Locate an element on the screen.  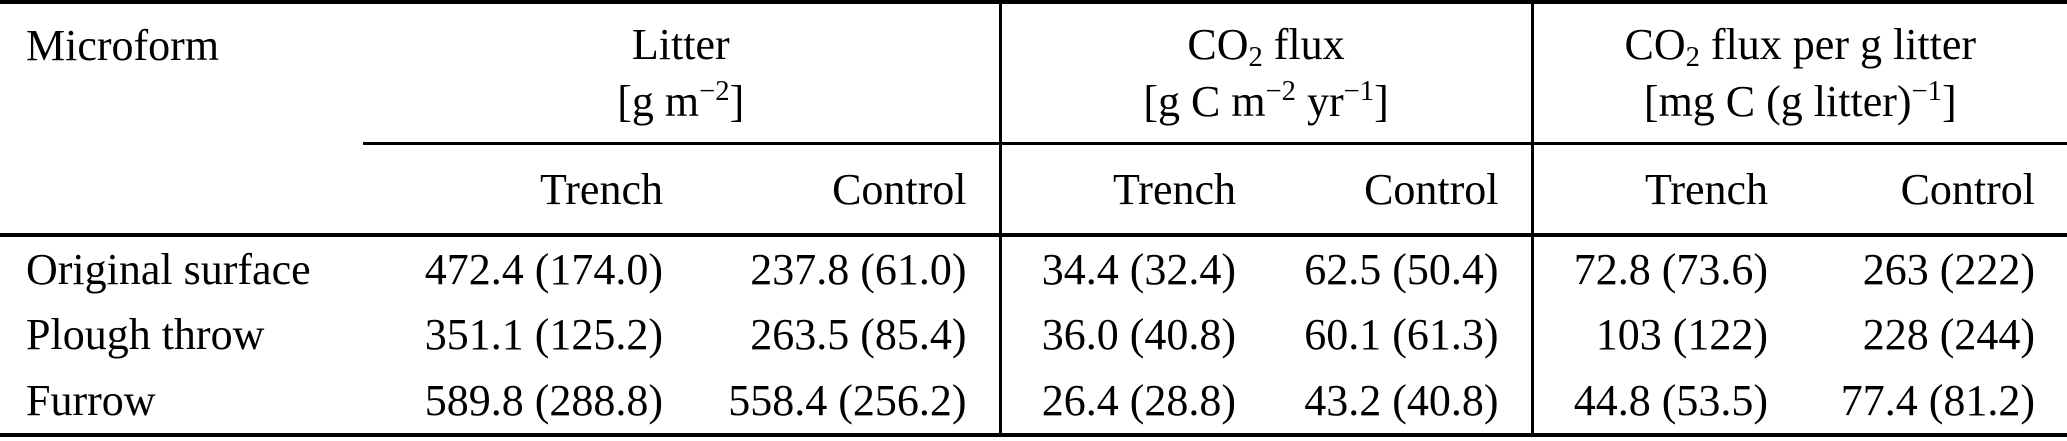
cell-co2-trench: 34.4 (32.4) is located at coordinates (1139, 269).